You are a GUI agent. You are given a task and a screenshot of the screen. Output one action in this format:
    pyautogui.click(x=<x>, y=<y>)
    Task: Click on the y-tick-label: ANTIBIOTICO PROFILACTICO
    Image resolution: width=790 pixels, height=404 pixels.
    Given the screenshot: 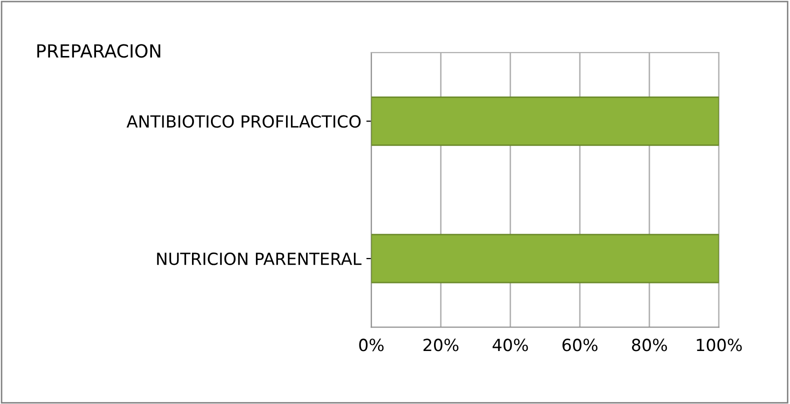 What is the action you would take?
    pyautogui.click(x=243, y=121)
    